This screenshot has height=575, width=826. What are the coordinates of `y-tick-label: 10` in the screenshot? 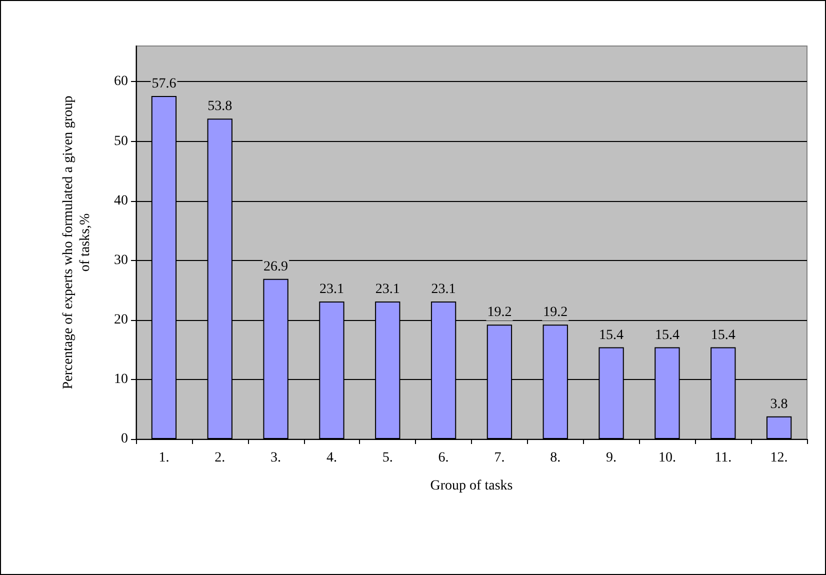 It's located at (121, 379).